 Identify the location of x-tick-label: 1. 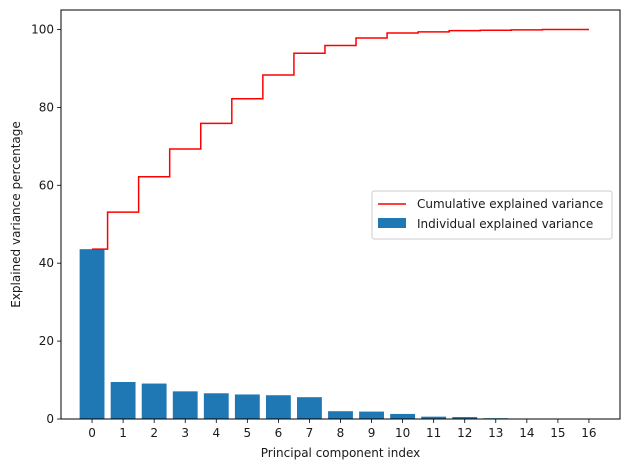
(123, 433).